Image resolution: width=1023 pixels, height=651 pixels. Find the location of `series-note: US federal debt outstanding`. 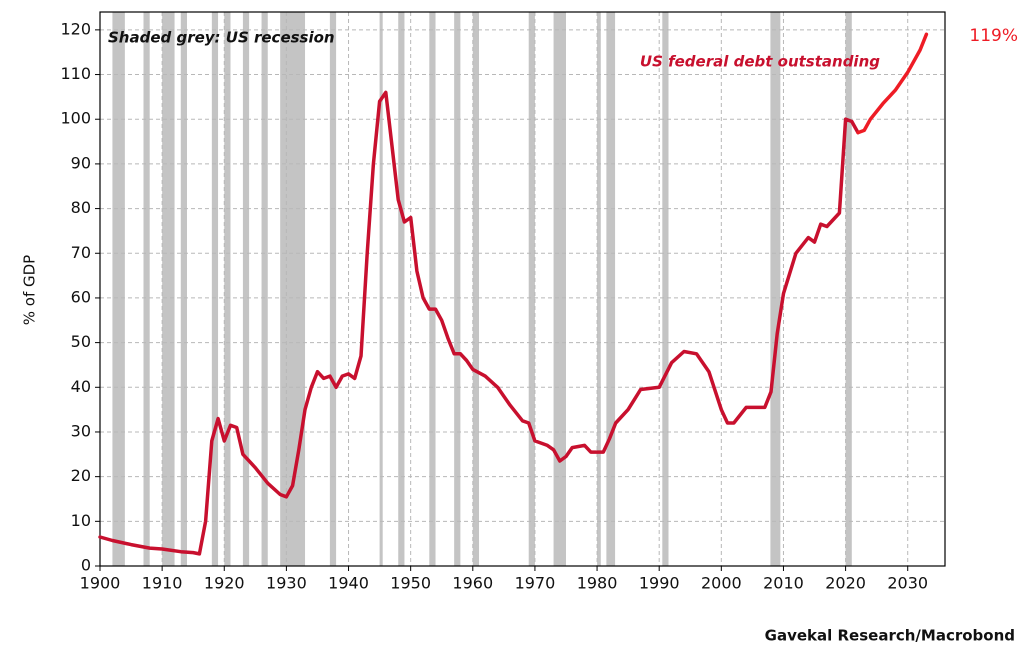

series-note: US federal debt outstanding is located at coordinates (760, 62).